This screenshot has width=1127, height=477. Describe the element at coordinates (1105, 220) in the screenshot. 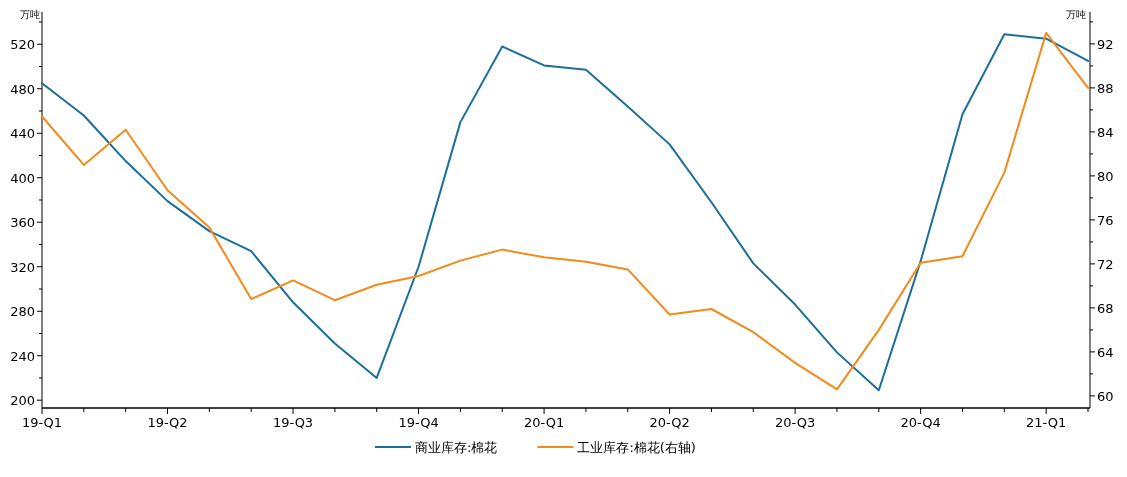

I see `y2-tick-label: 76` at that location.